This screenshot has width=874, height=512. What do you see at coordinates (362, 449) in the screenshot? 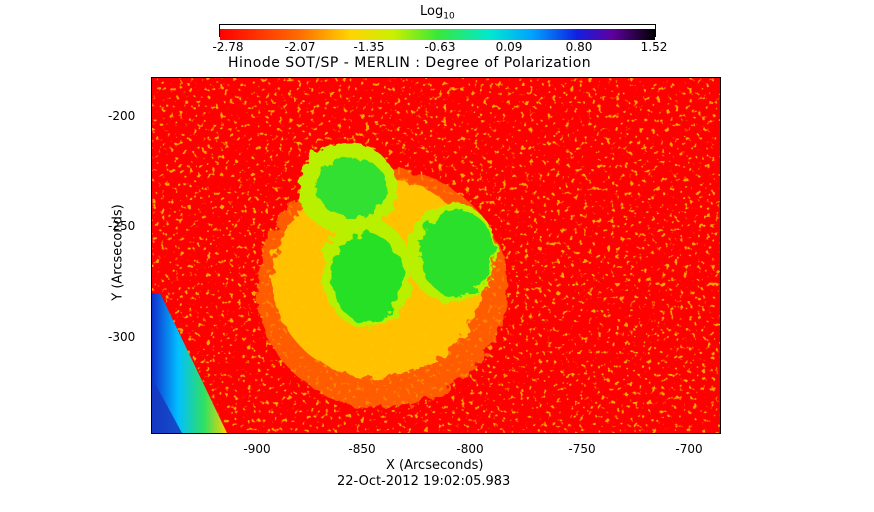
I see `x-tick: -850` at bounding box center [362, 449].